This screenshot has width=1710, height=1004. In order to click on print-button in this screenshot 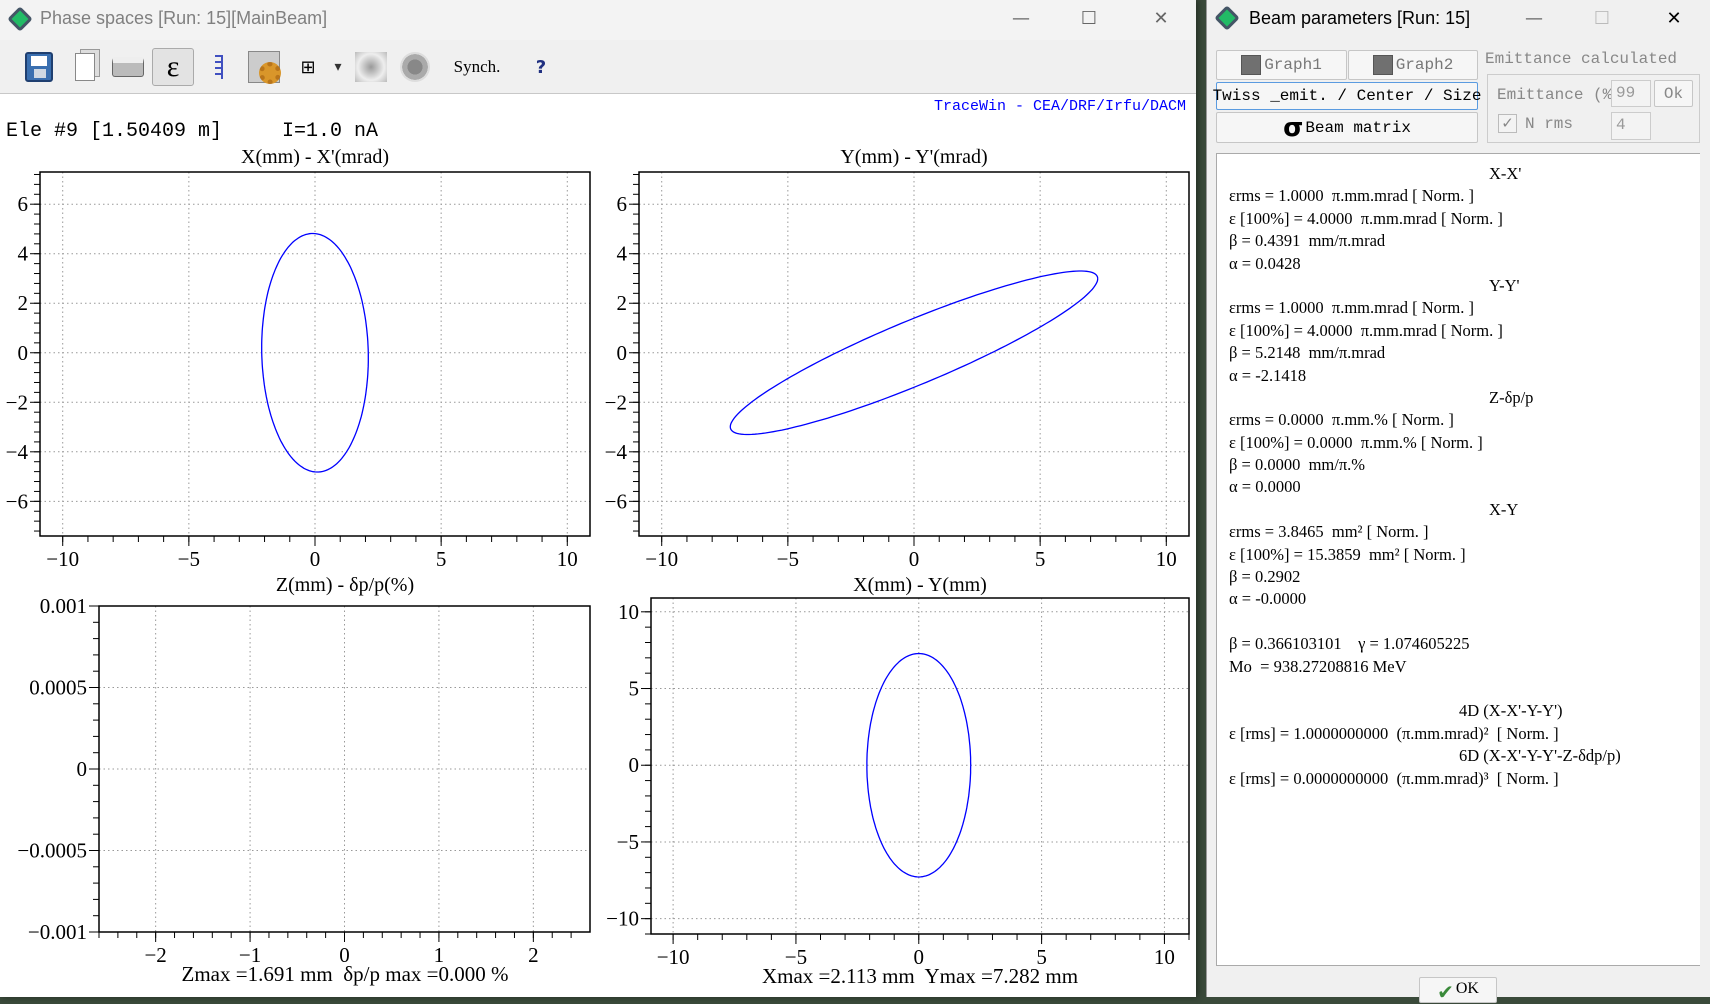, I will do `click(128, 67)`.